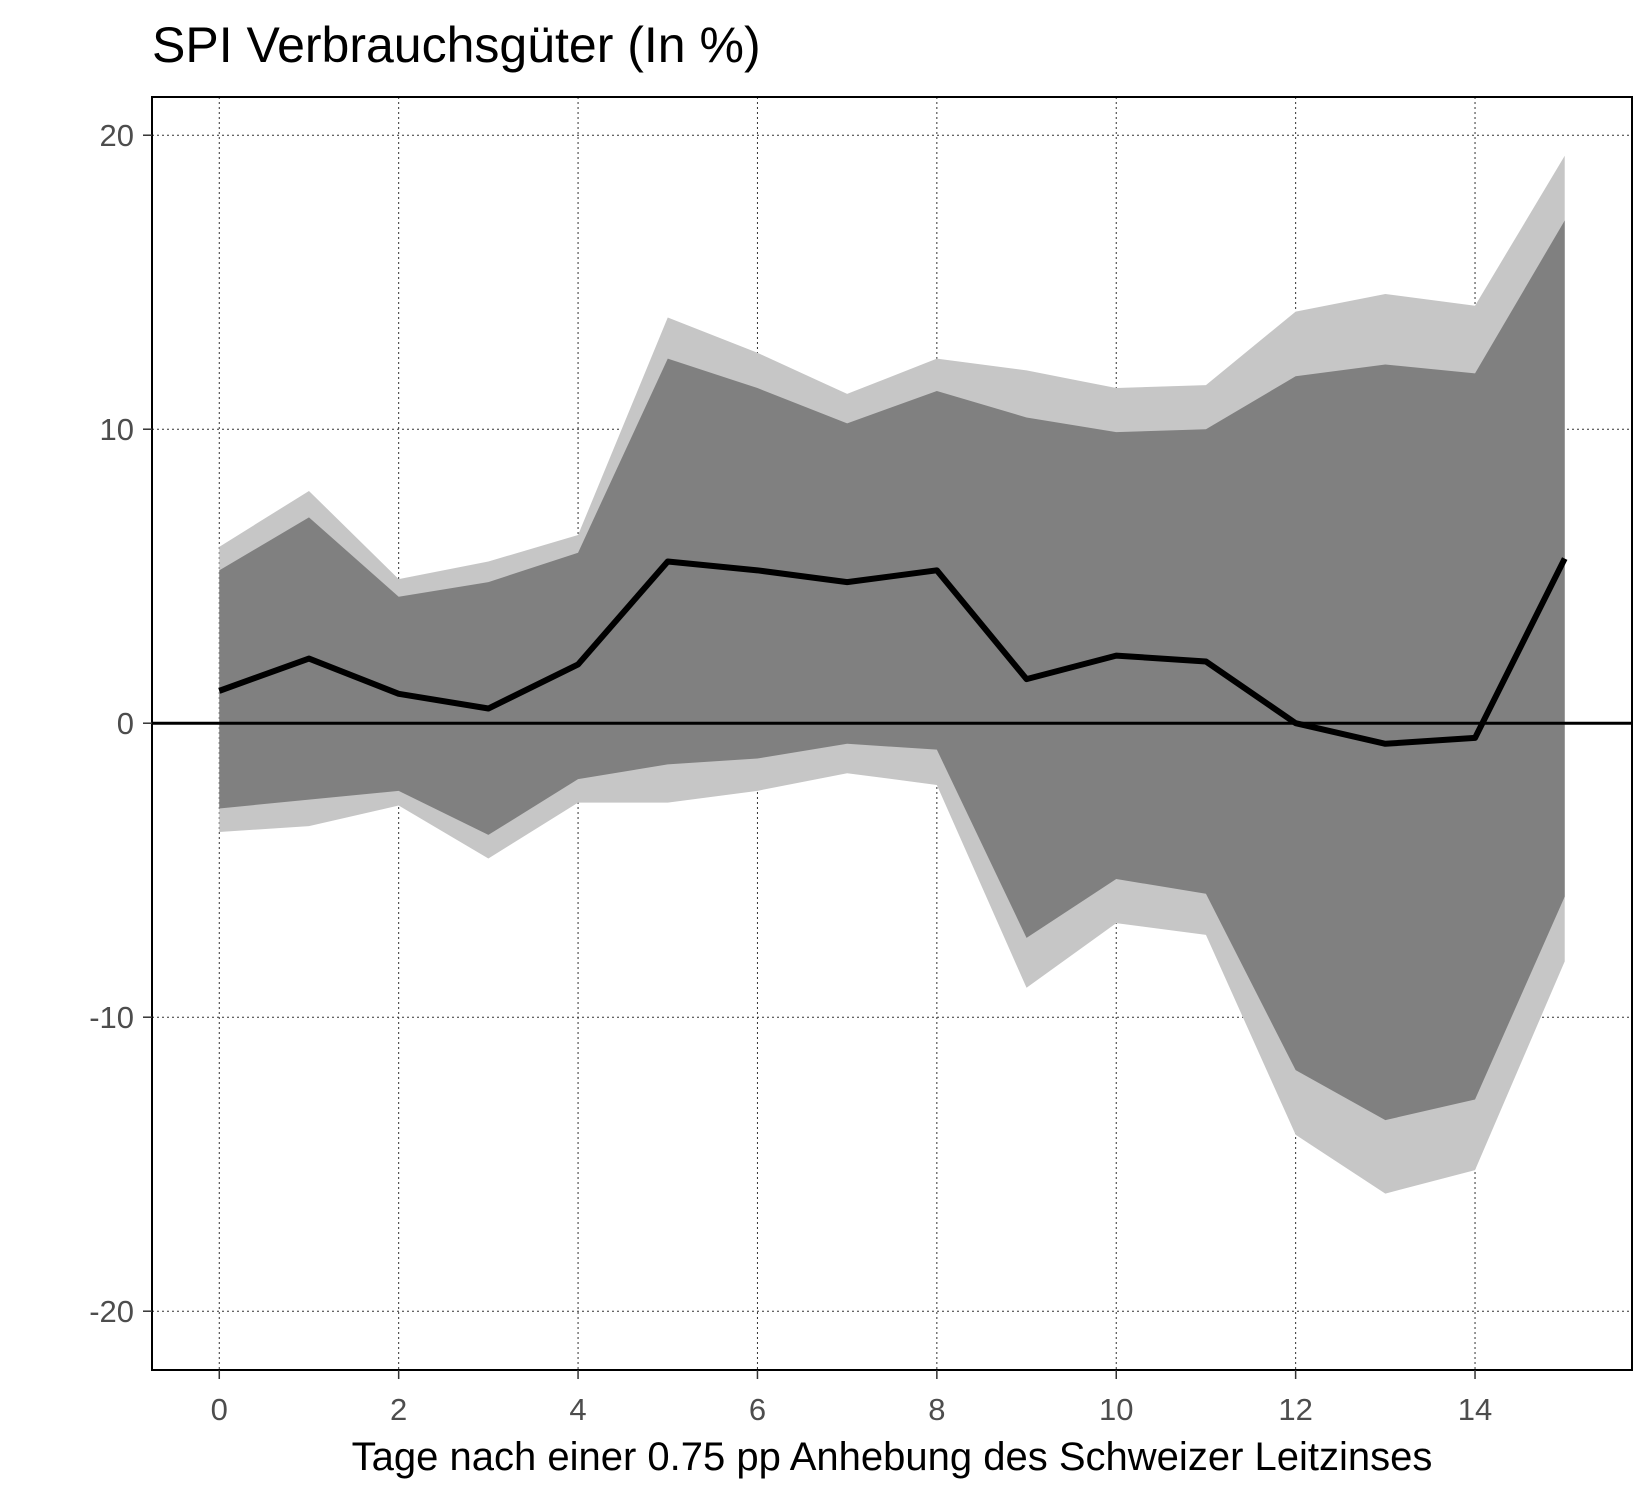 This screenshot has width=1650, height=1500. I want to click on x-tick-label: 2, so click(398, 1409).